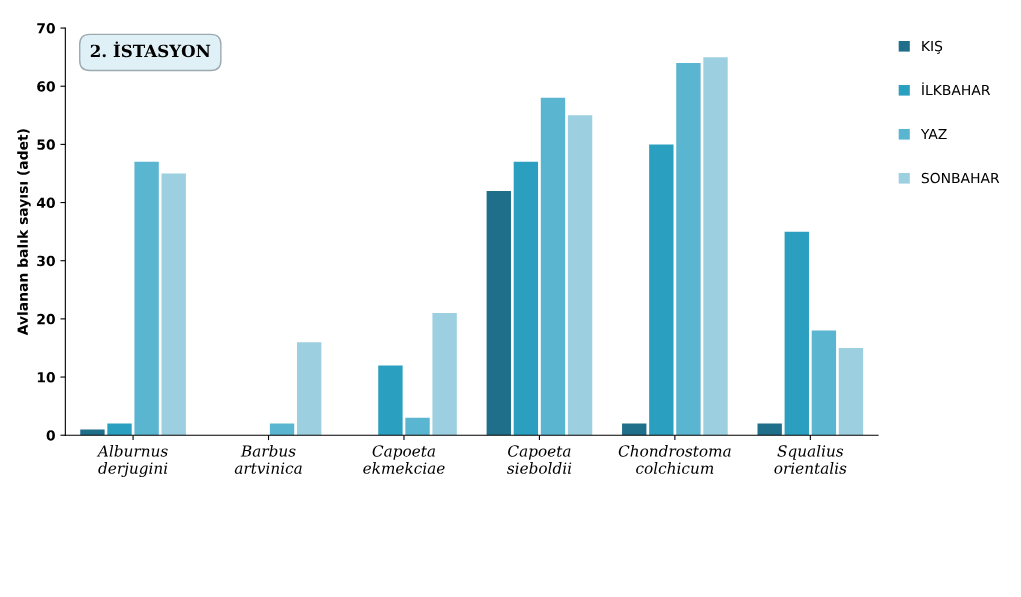  I want to click on x-tick-label: Alburnus derjugini, so click(132, 461).